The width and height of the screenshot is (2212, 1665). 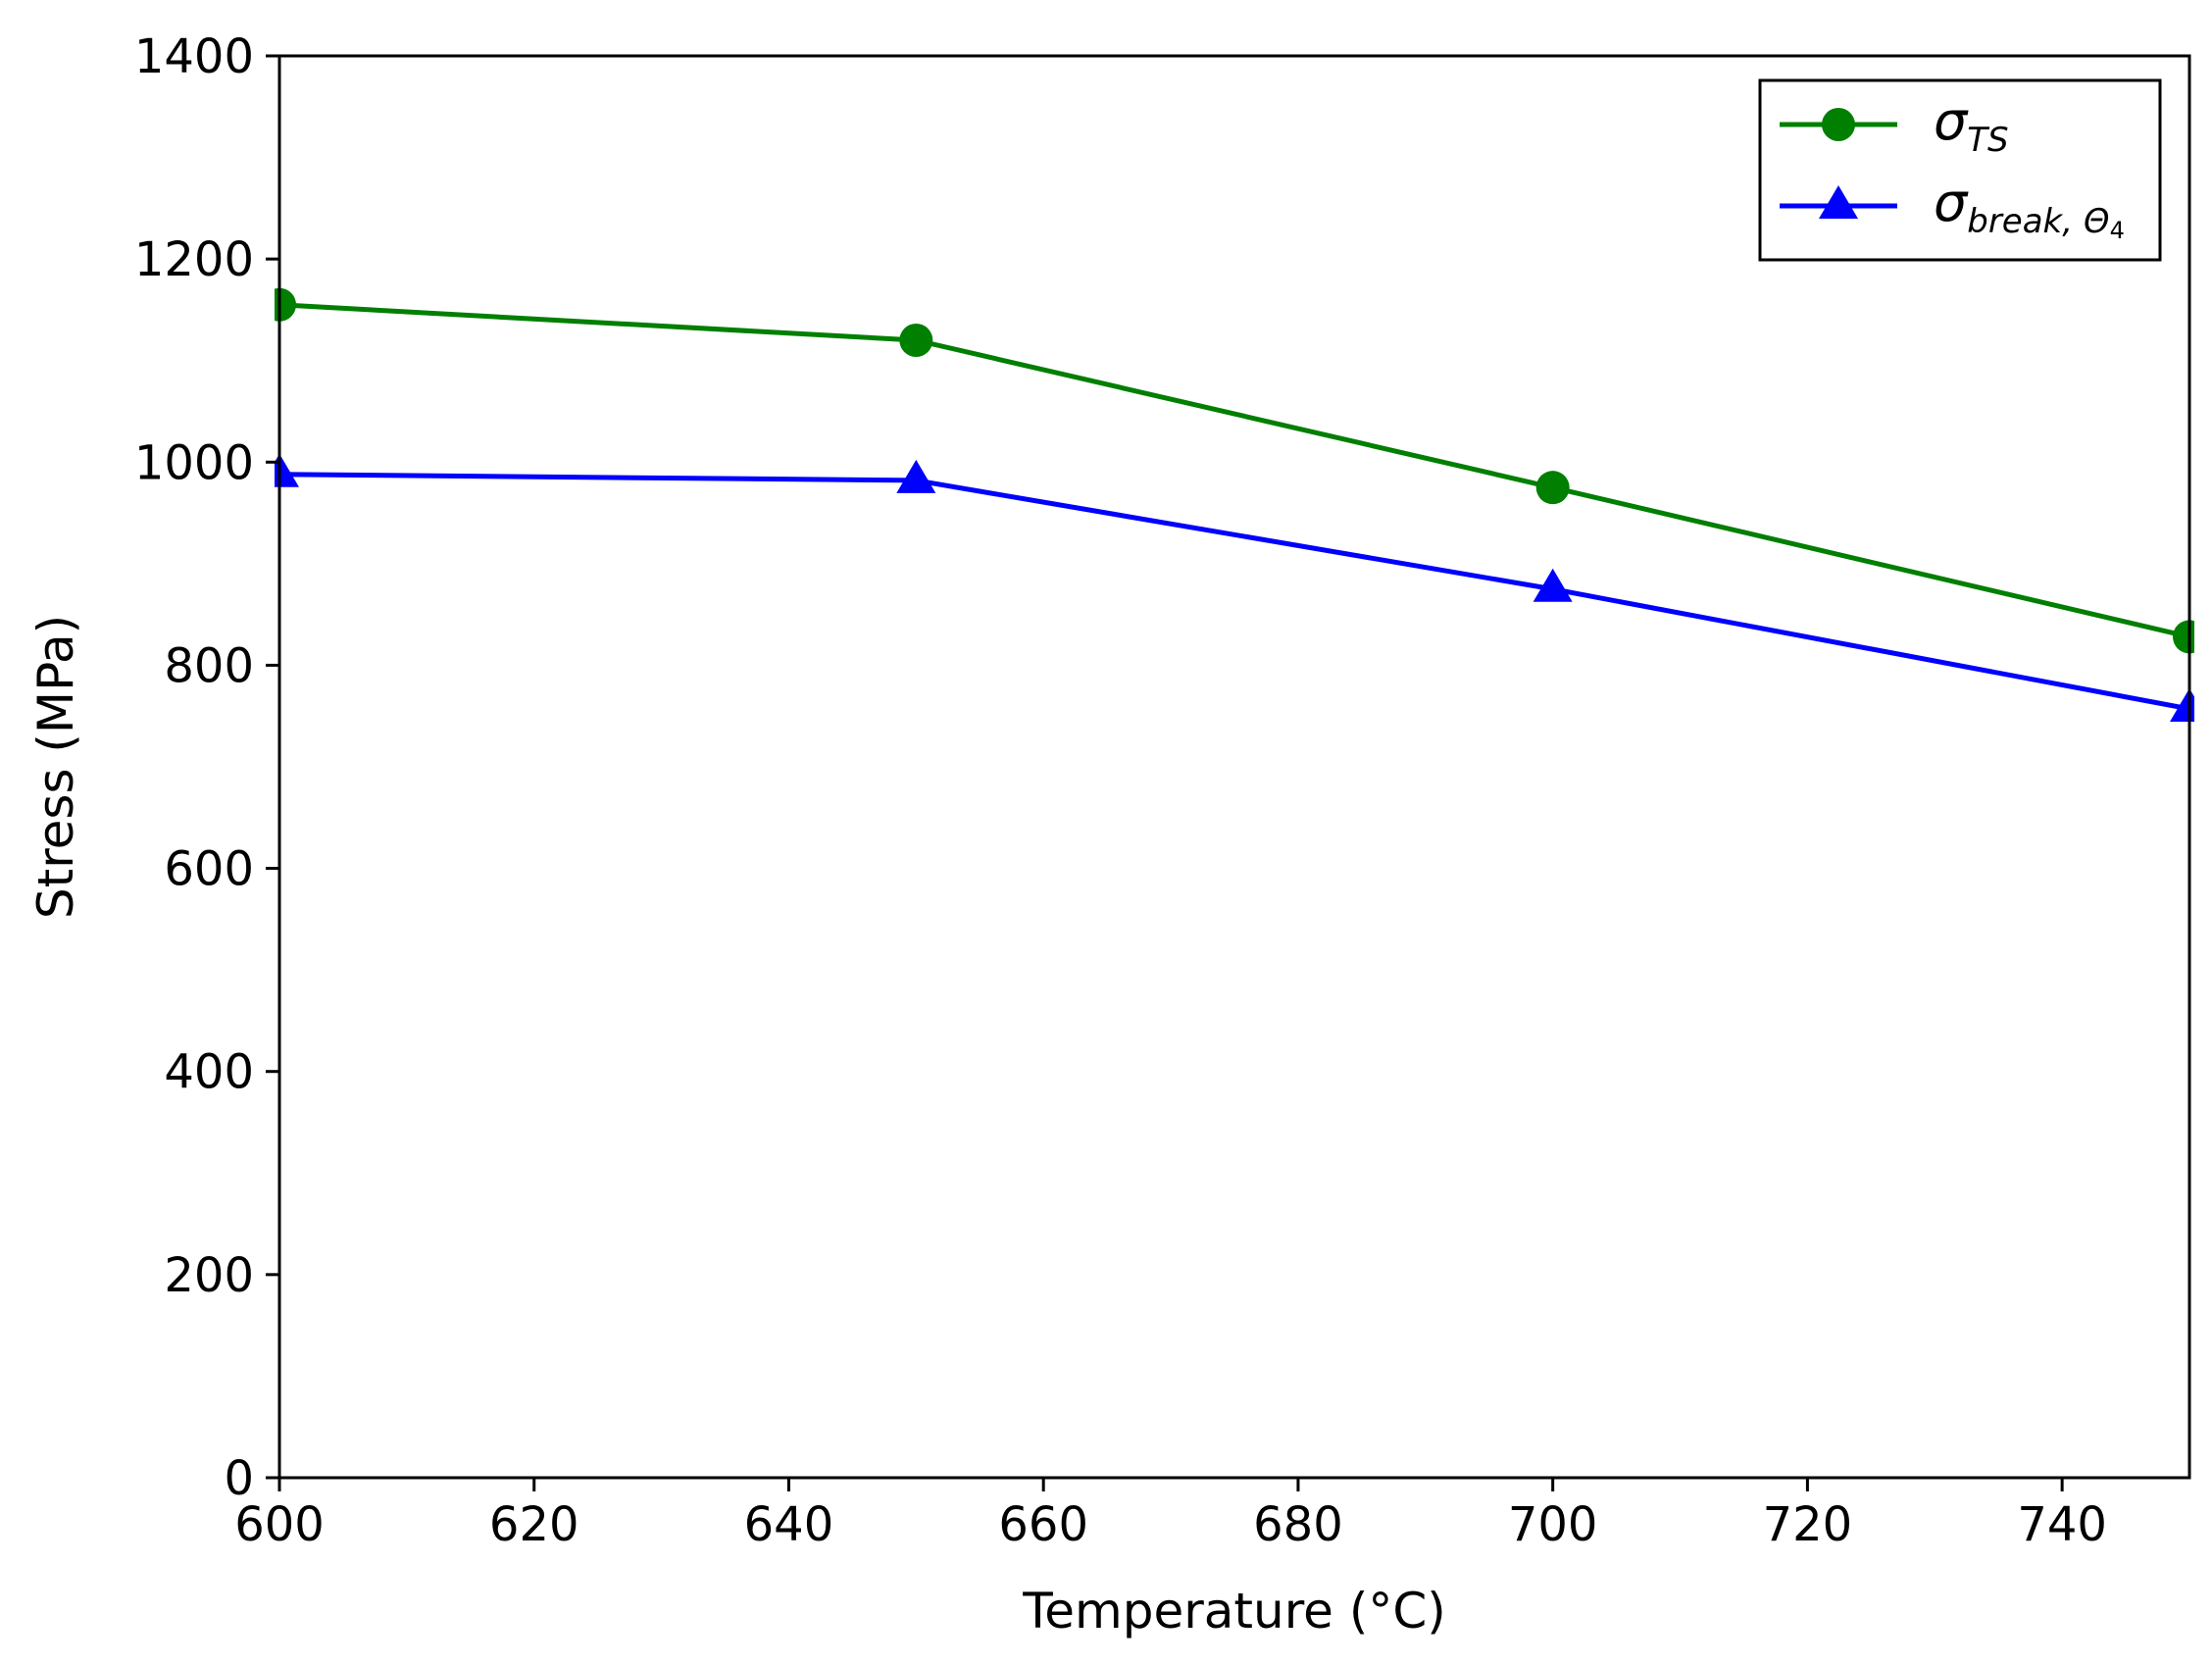 What do you see at coordinates (1170, 1515) in the screenshot?
I see `x-axis: 600 620 640 660 680 700 720 740` at bounding box center [1170, 1515].